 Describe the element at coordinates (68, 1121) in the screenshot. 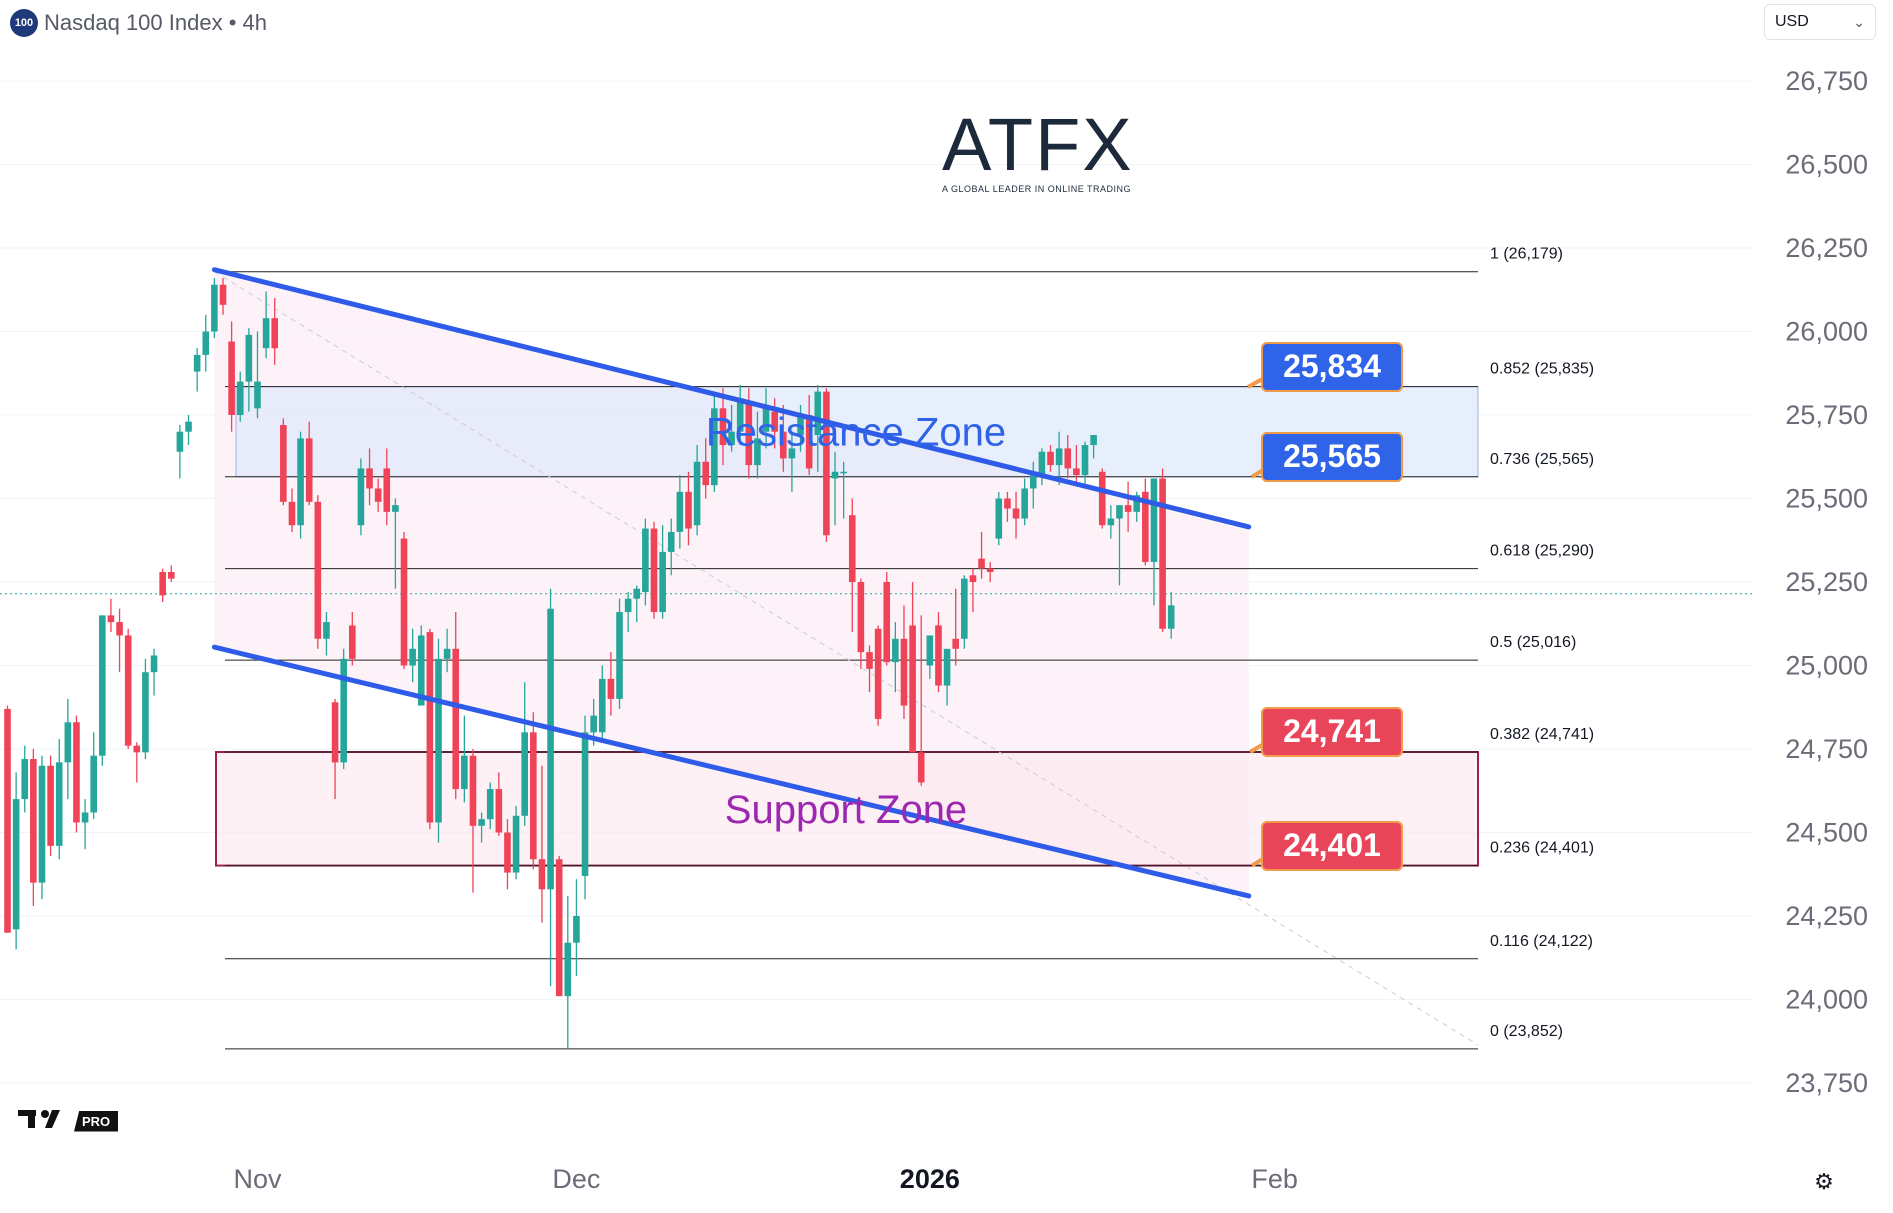

I see `tradingview-pro-logo: PRO` at that location.